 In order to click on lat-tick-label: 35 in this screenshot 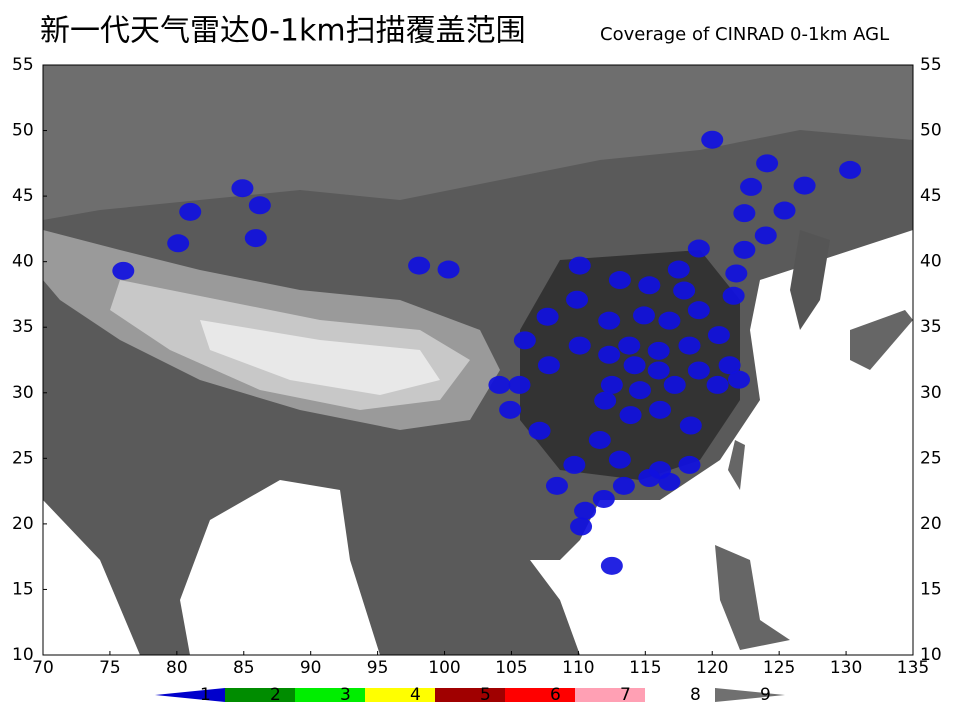, I will do `click(23, 327)`.